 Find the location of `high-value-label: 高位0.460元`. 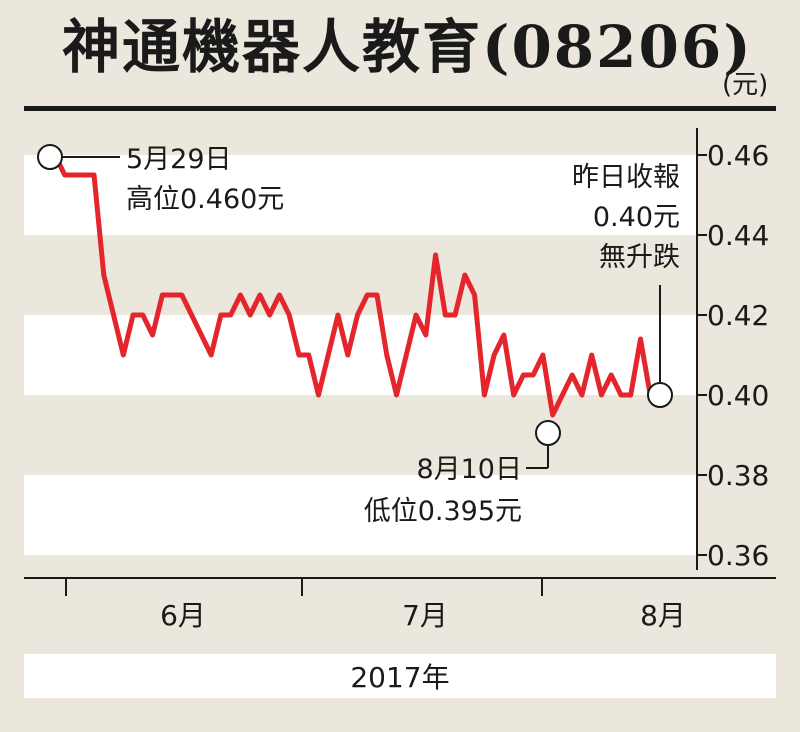

high-value-label: 高位0.460元 is located at coordinates (205, 199).